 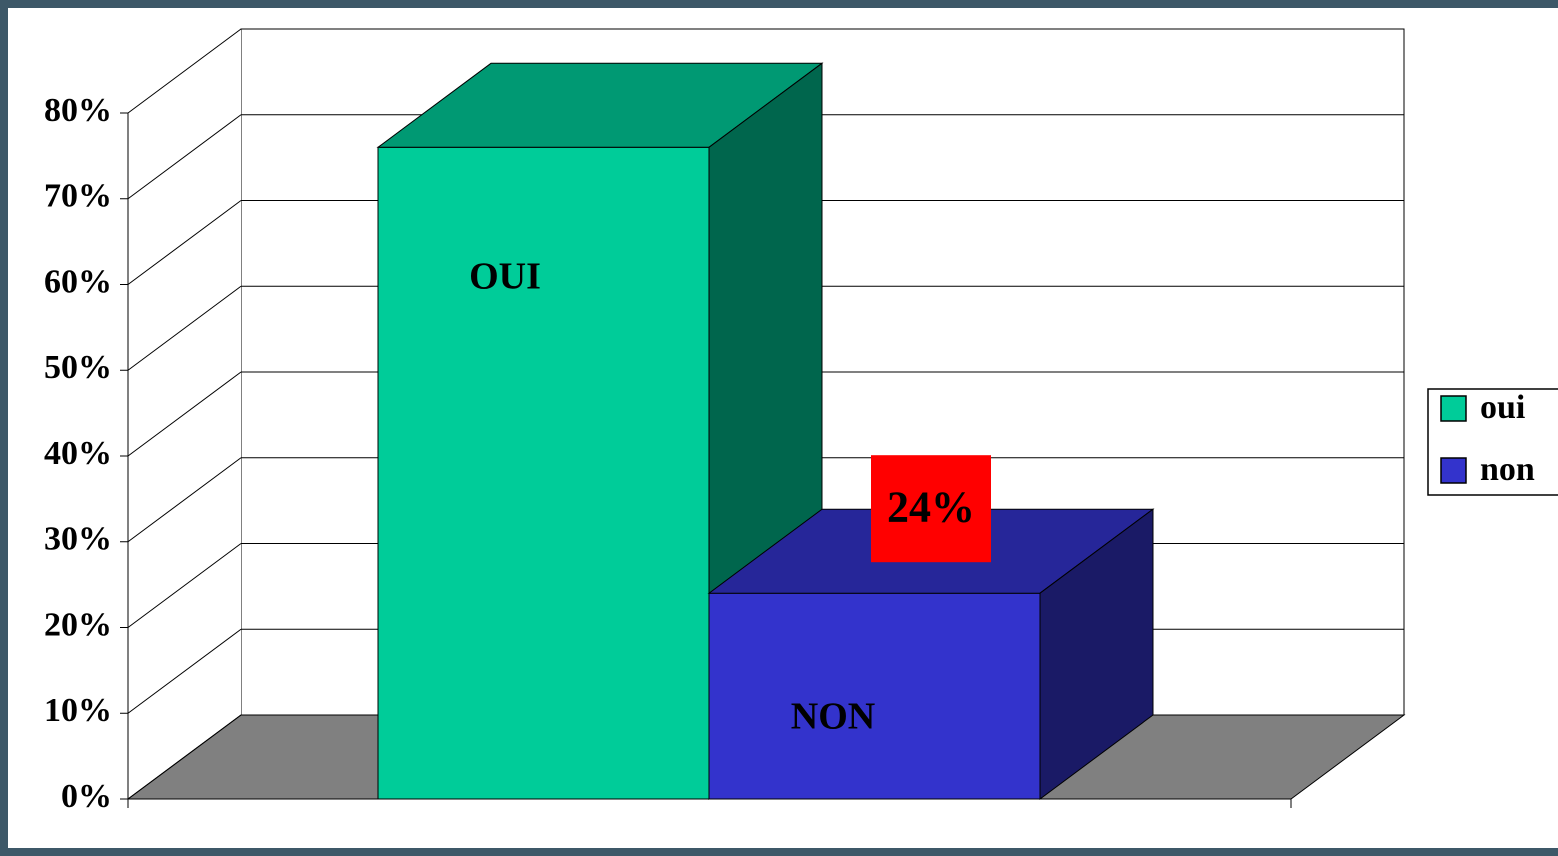 What do you see at coordinates (1096, 654) in the screenshot?
I see `bar-side` at bounding box center [1096, 654].